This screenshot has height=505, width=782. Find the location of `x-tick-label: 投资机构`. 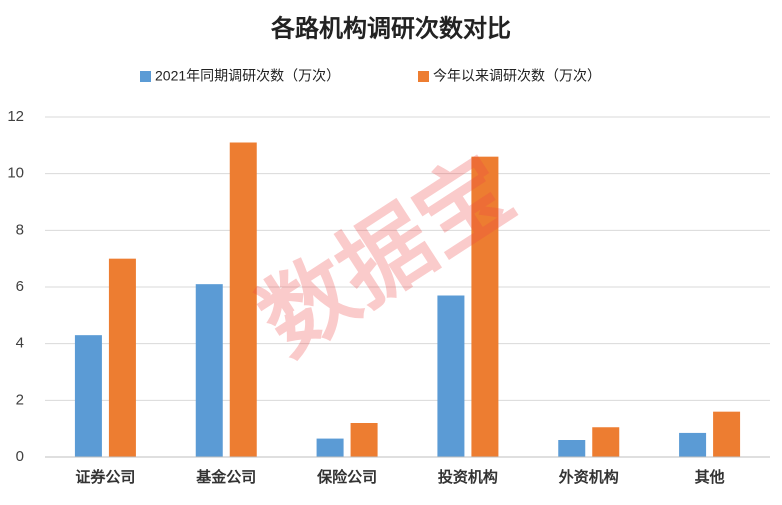

x-tick-label: 投资机构 is located at coordinates (468, 477).